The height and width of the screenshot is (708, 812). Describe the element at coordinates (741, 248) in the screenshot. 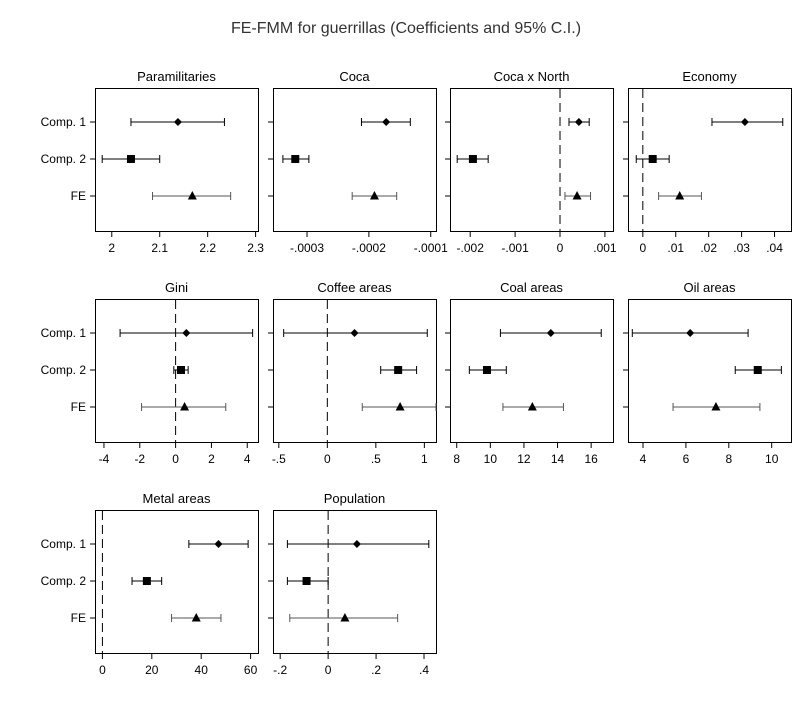

I see `x-tick-label: .03` at that location.